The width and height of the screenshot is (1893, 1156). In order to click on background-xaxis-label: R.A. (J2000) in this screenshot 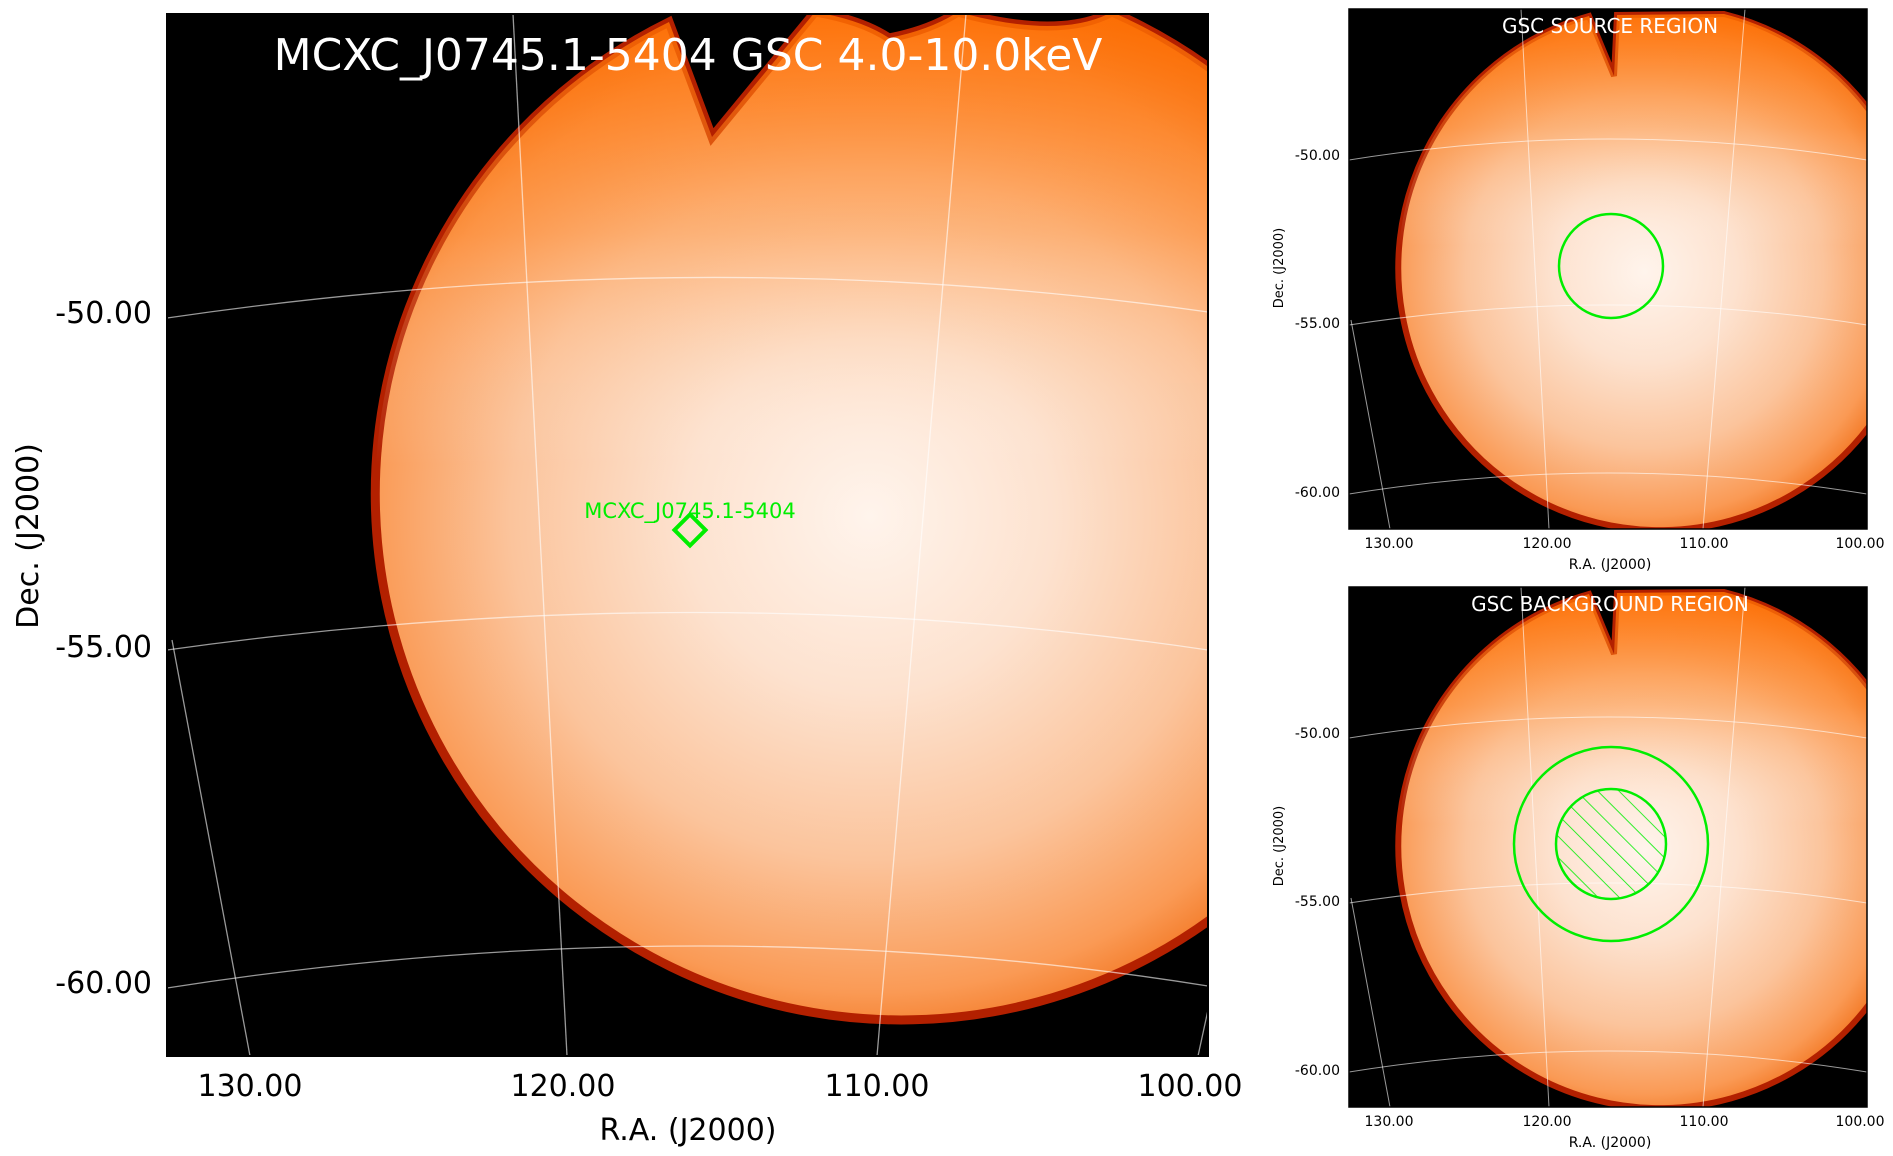, I will do `click(1610, 1143)`.